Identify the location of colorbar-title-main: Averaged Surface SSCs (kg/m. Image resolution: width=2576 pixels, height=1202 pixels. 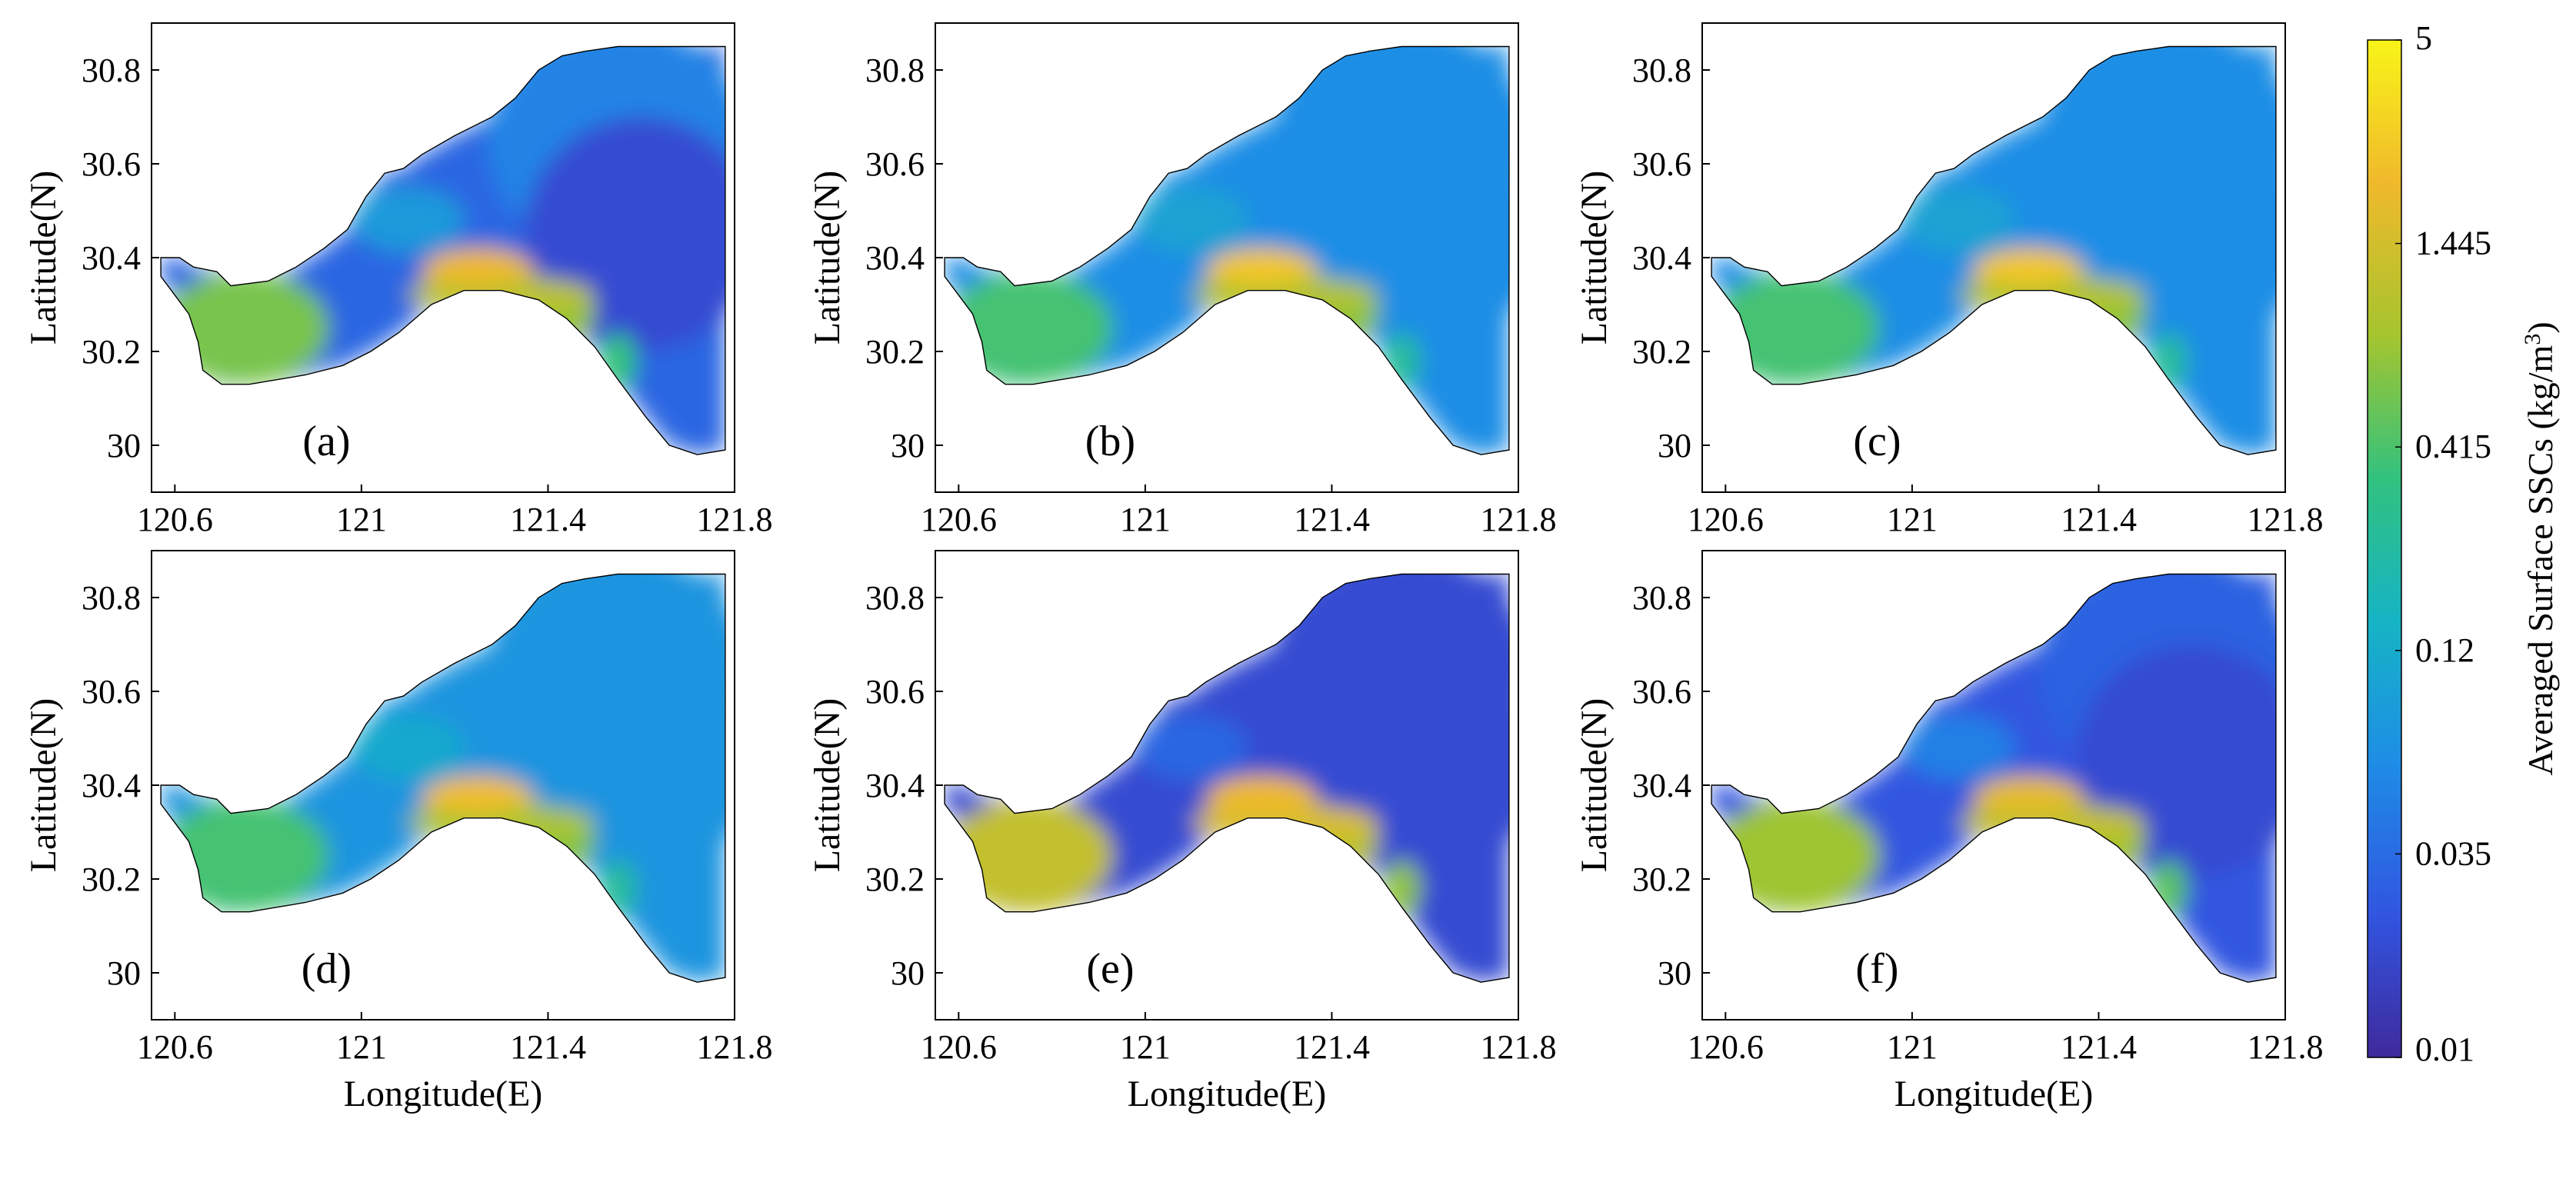
(2540, 560).